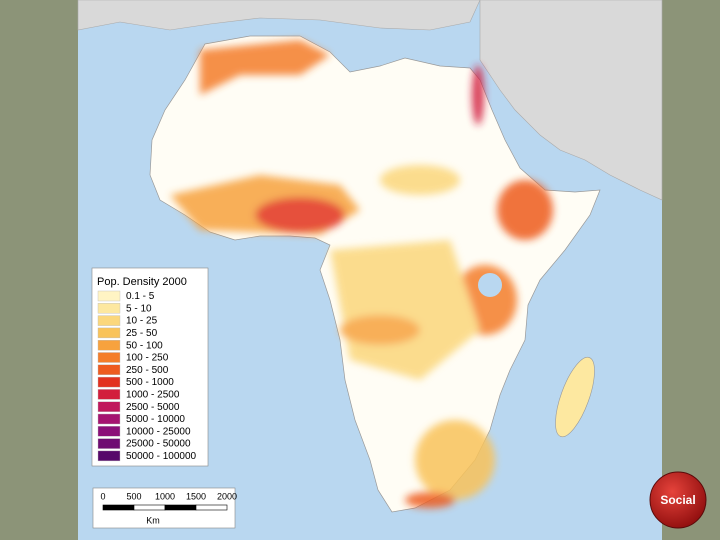 This screenshot has height=540, width=720. What do you see at coordinates (150, 382) in the screenshot?
I see `legend-label: 500 - 1000` at bounding box center [150, 382].